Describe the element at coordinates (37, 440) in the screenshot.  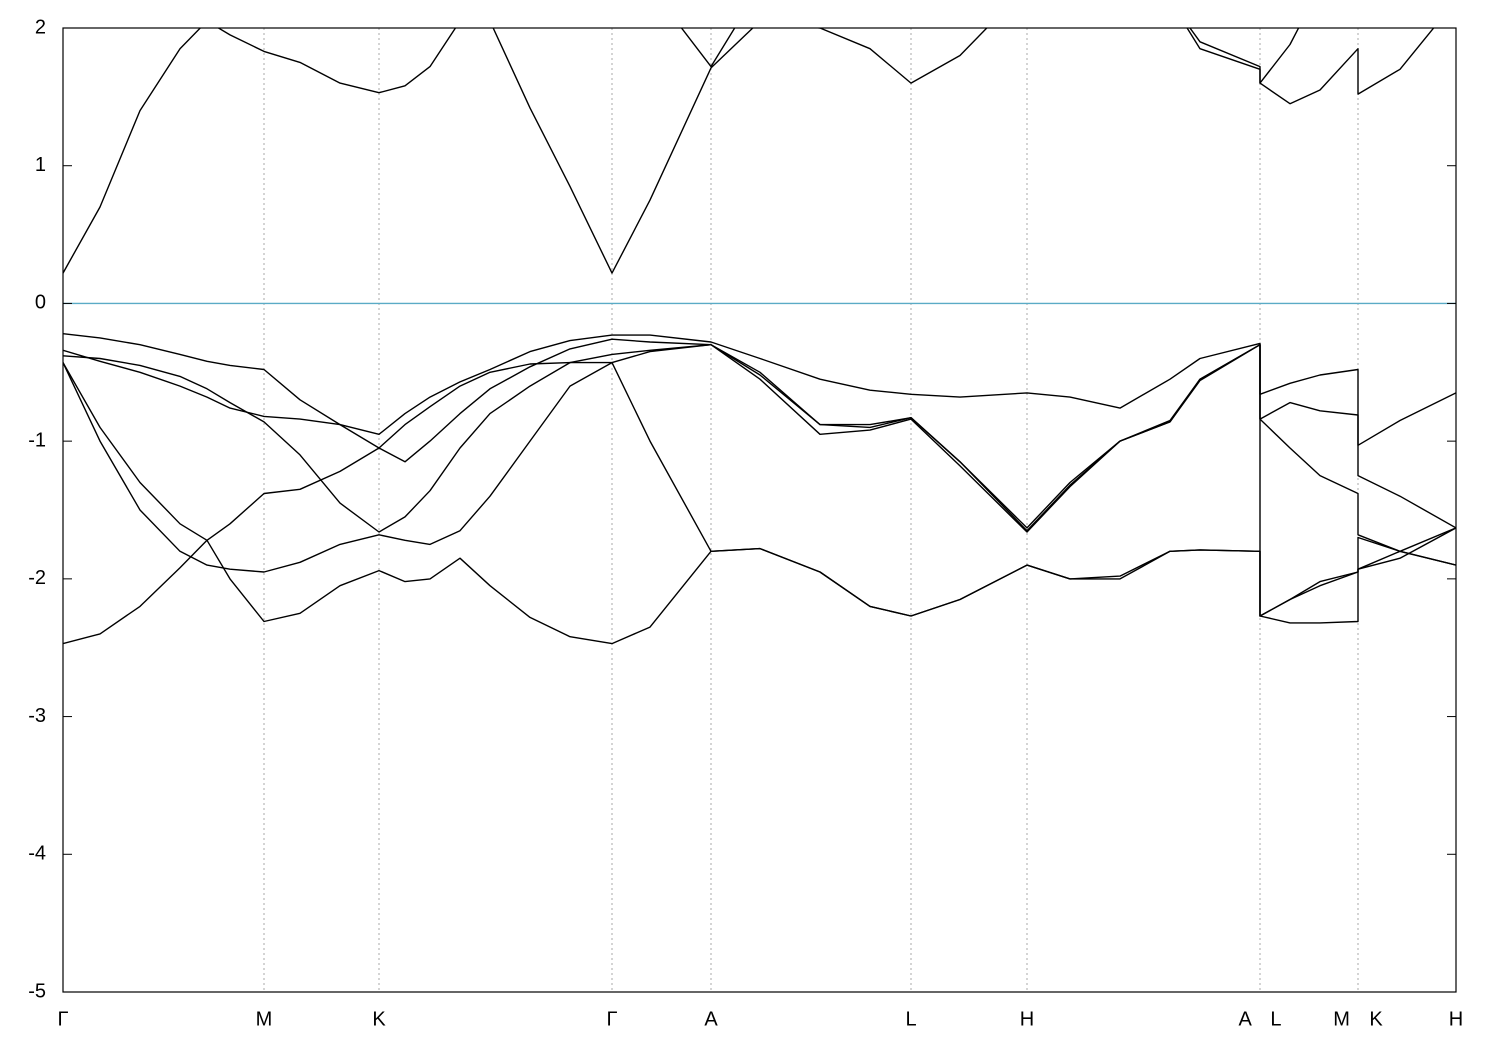
I see `y-tick-label: -1` at that location.